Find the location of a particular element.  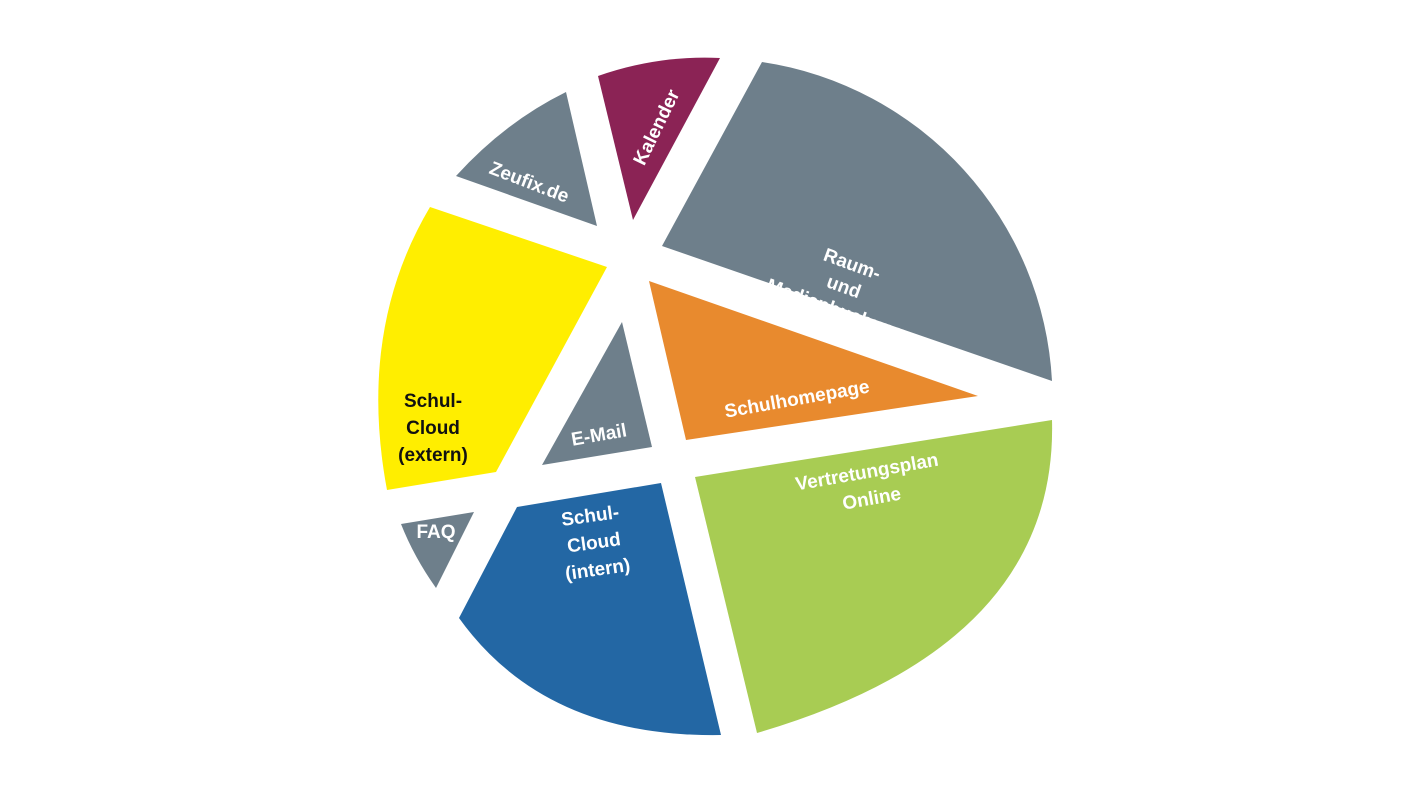

segment-shape-email is located at coordinates (597, 393).